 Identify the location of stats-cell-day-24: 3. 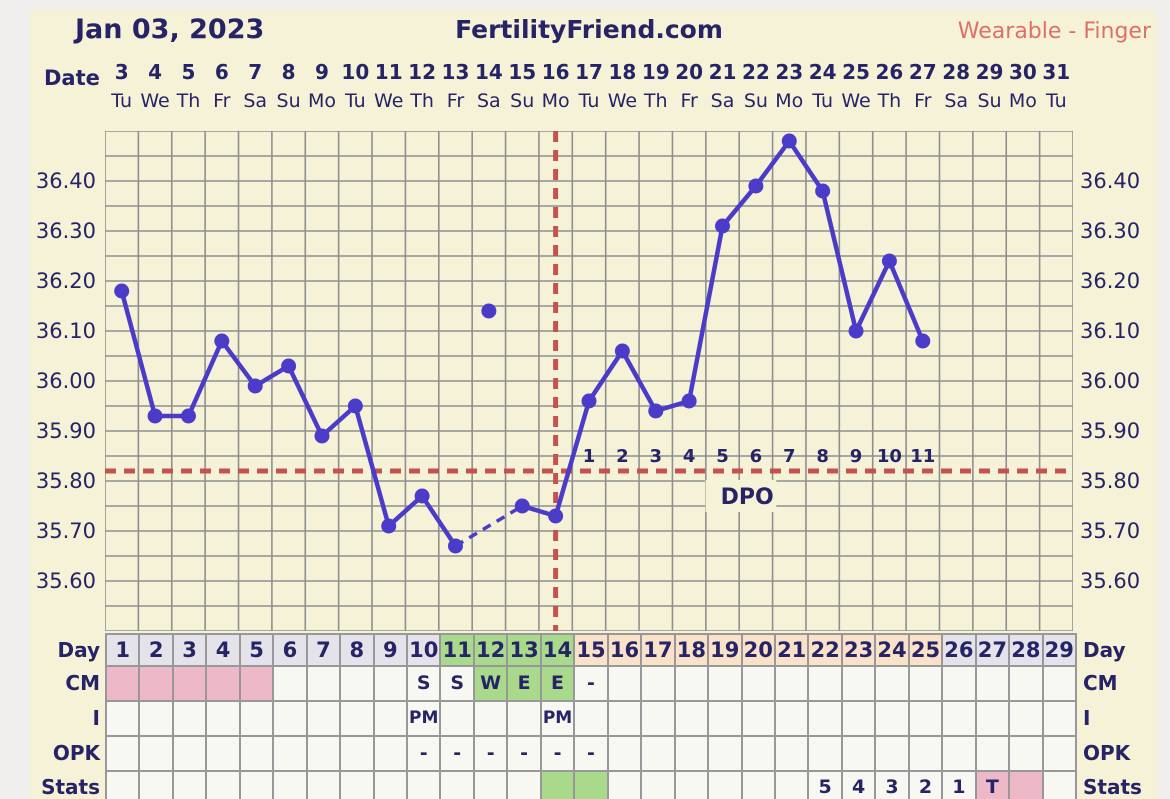
(892, 785).